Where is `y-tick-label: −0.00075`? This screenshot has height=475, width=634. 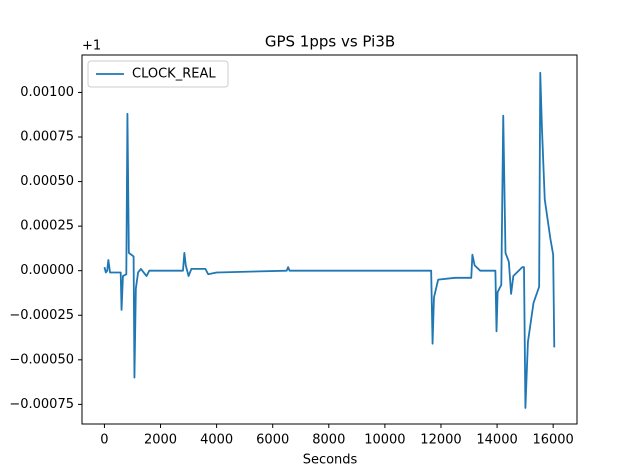 y-tick-label: −0.00075 is located at coordinates (41, 404).